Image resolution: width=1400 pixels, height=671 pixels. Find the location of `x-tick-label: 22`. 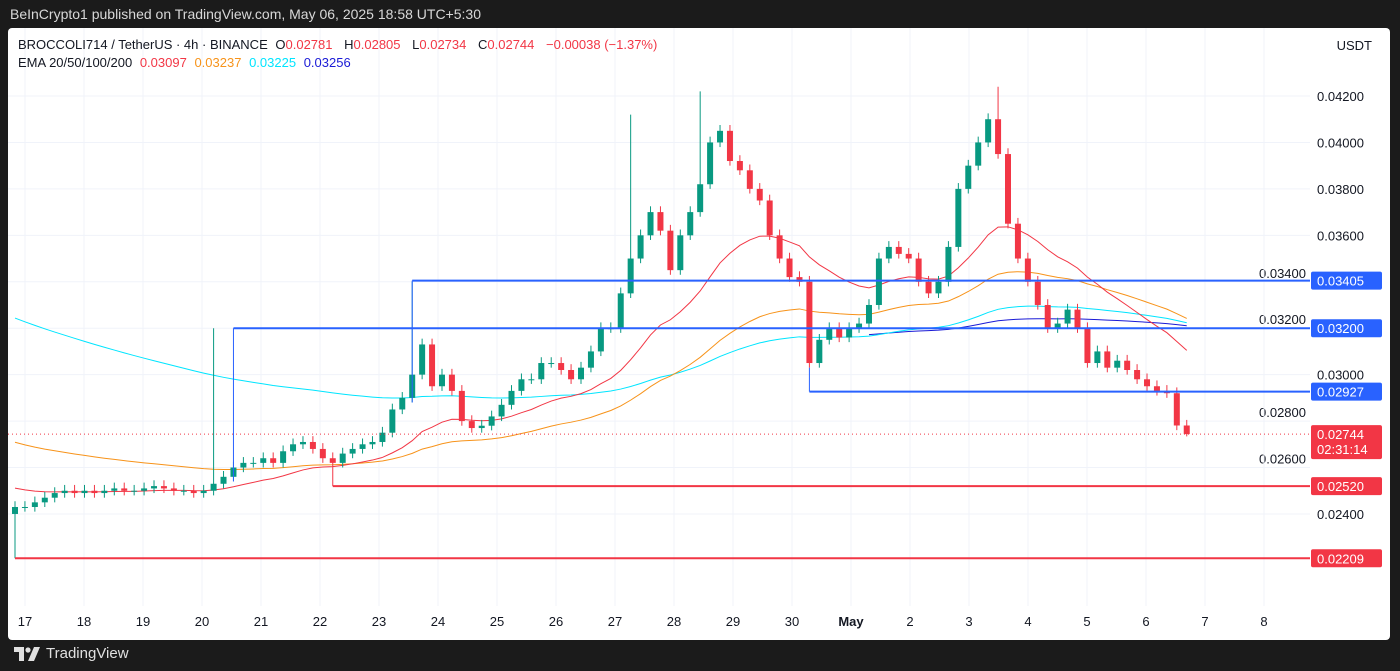

x-tick-label: 22 is located at coordinates (320, 621).